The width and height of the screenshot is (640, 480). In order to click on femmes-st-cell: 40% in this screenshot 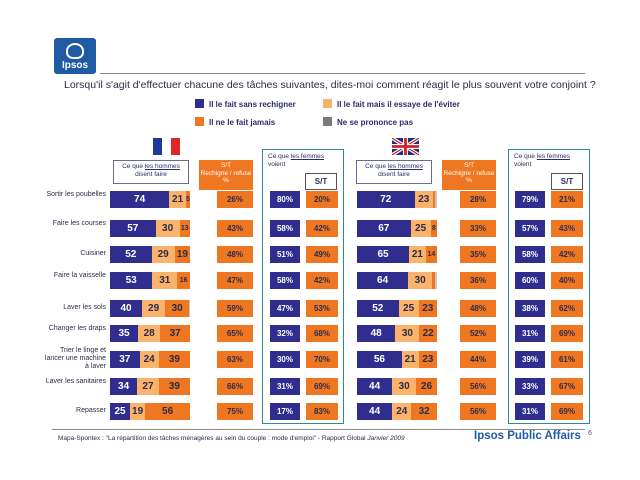, I will do `click(567, 280)`.